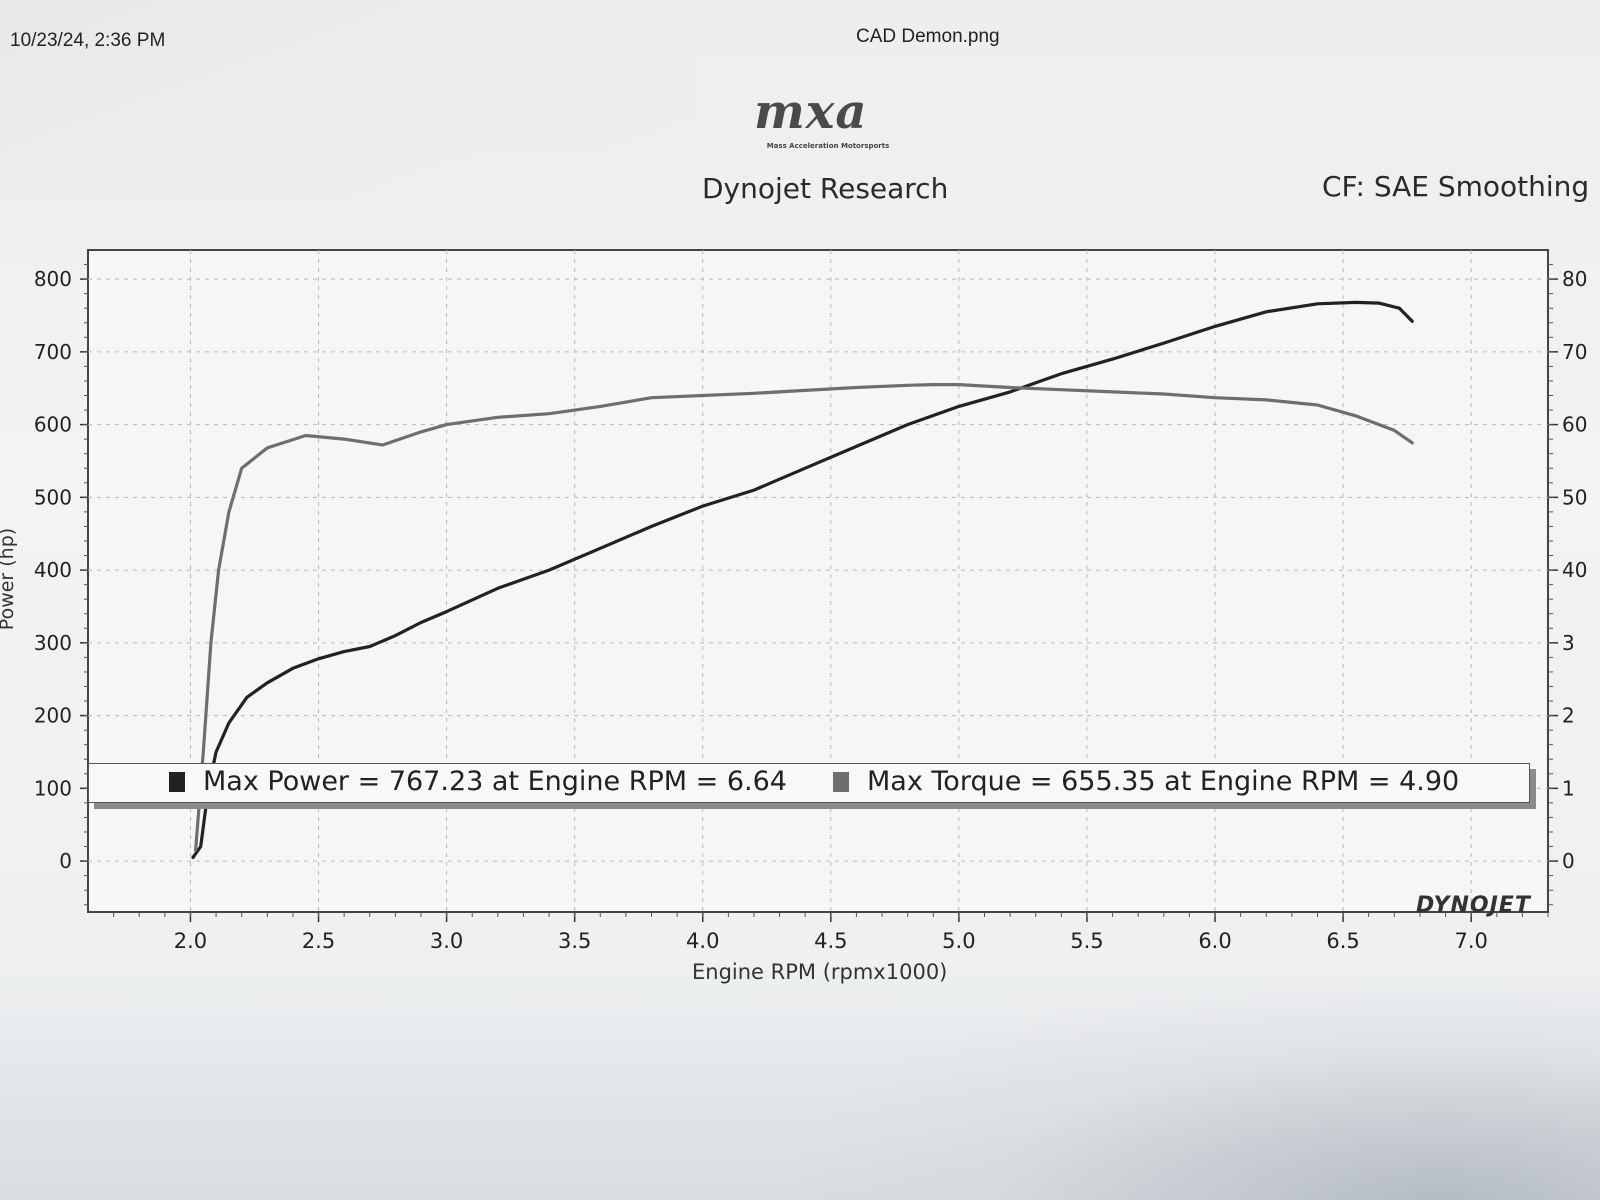 This screenshot has width=1600, height=1200. Describe the element at coordinates (61, 585) in the screenshot. I see `left-axis-ticks: 800 700 600 500 400 300 200 100 0` at that location.